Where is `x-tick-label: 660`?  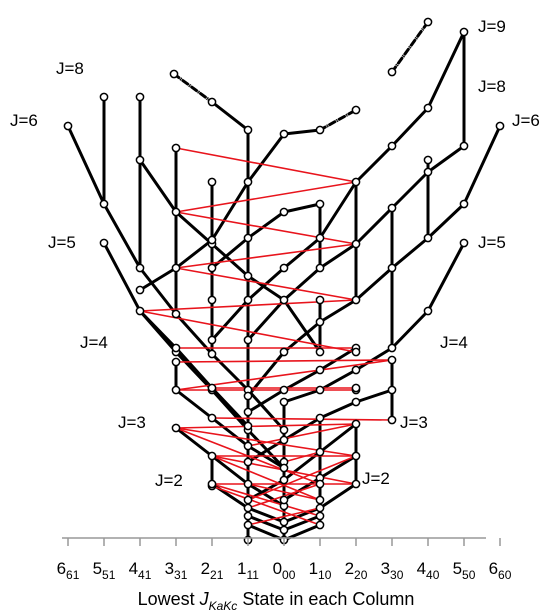 x-tick-label: 660 is located at coordinates (500, 570).